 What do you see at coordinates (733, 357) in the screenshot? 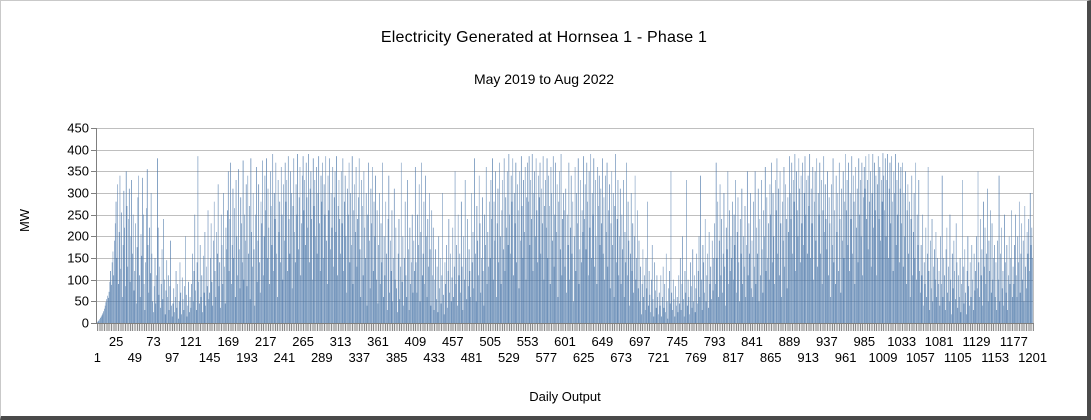
I see `x-tick-label: 817` at bounding box center [733, 357].